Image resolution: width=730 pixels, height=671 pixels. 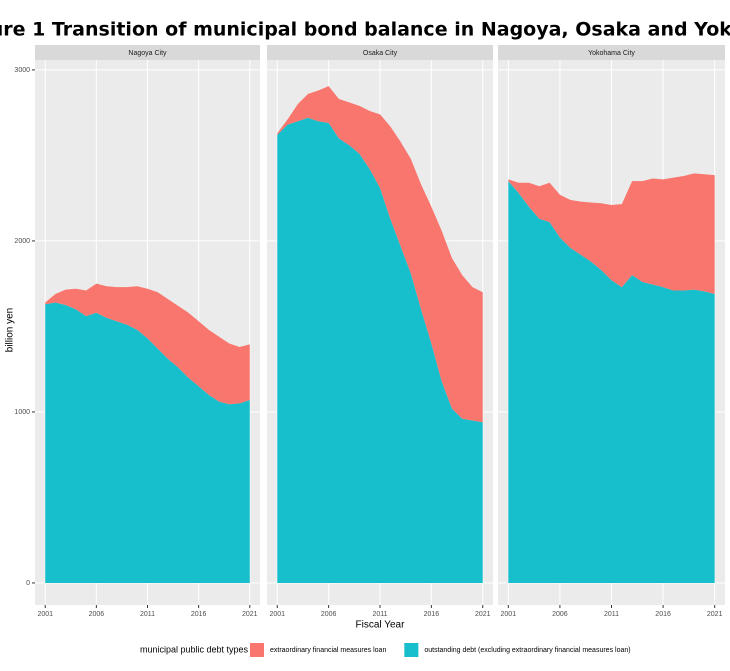 What do you see at coordinates (28, 583) in the screenshot?
I see `y-tick-label: 0` at bounding box center [28, 583].